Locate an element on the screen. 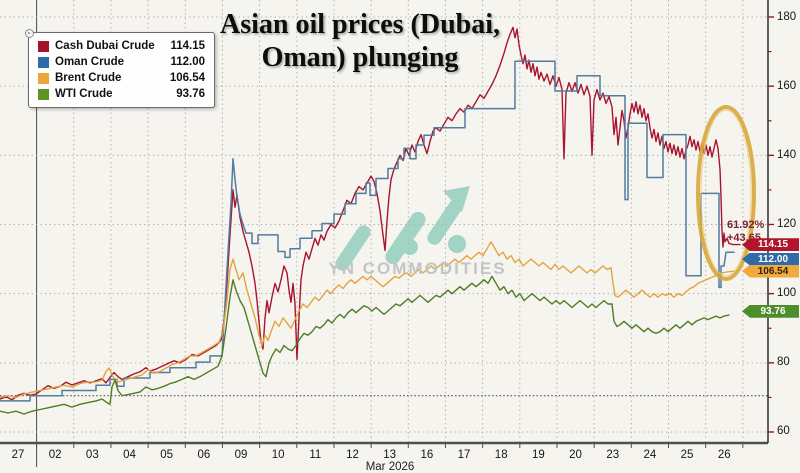 The height and width of the screenshot is (473, 800). y-axis-tick-label: 80 is located at coordinates (783, 362).